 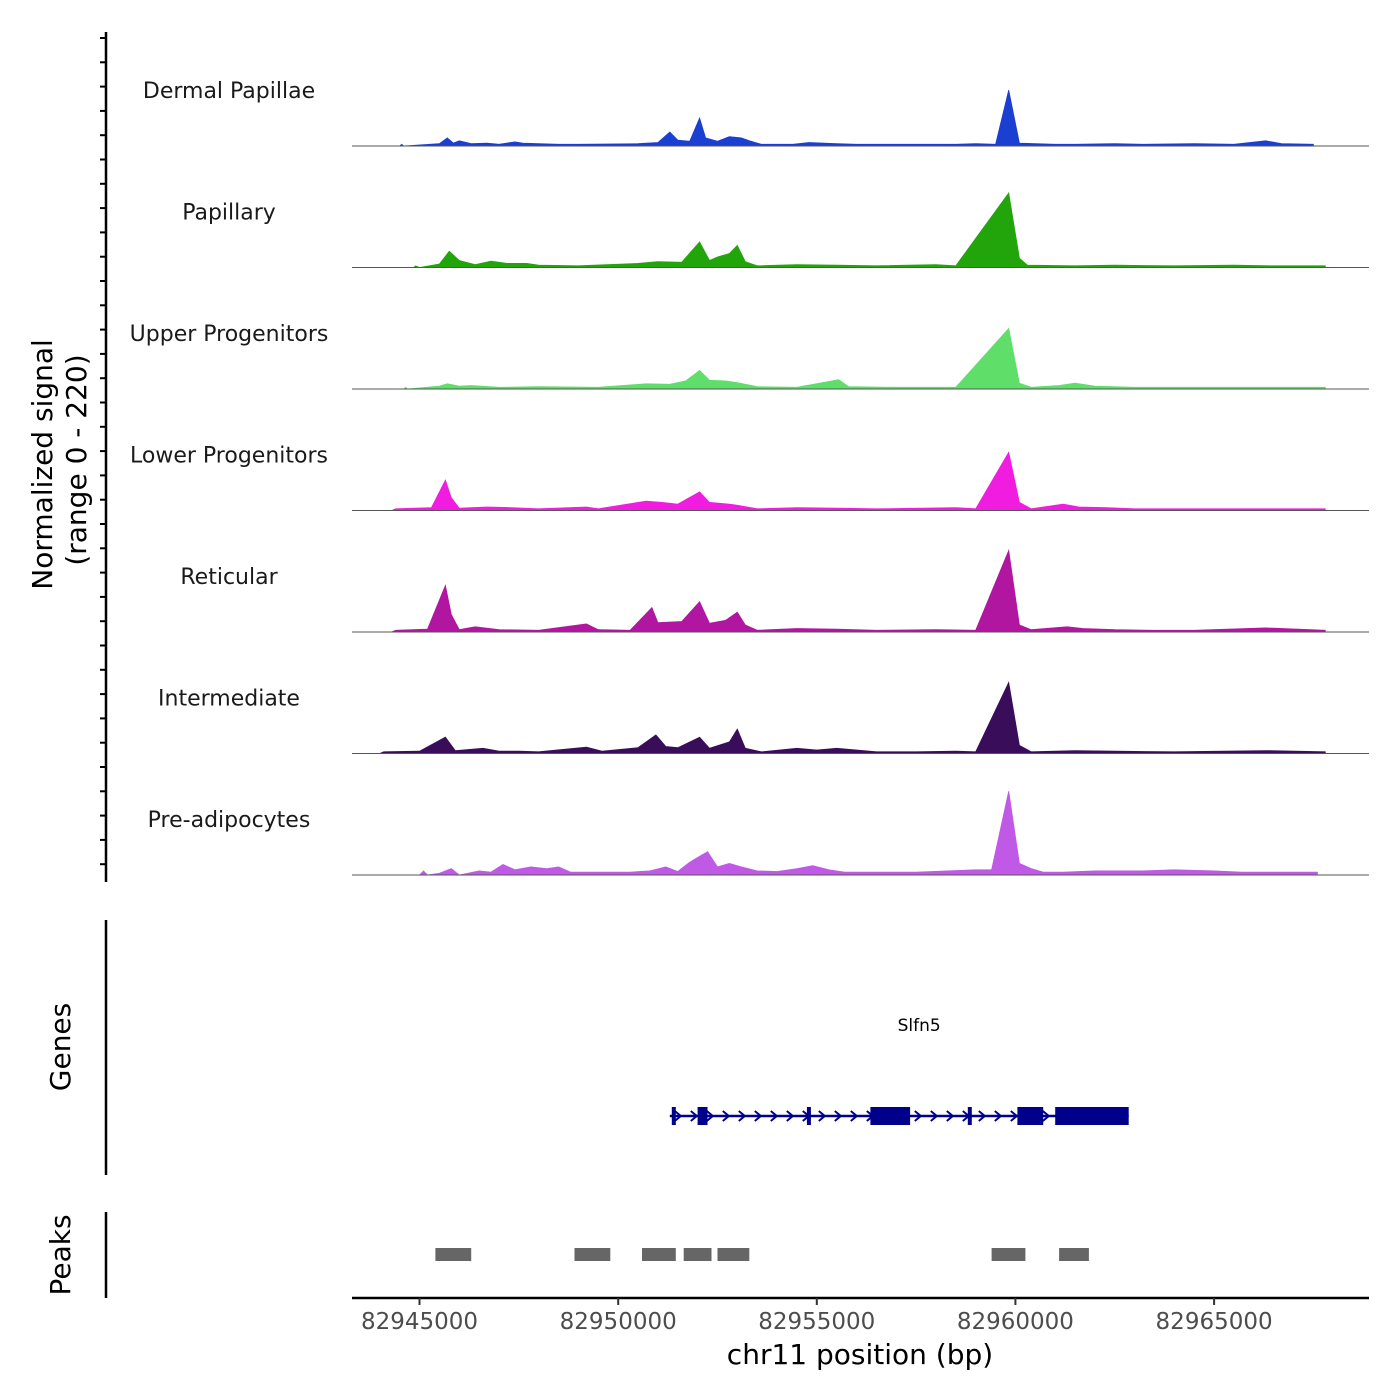 I want to click on gene-model, so click(x=899, y=1116).